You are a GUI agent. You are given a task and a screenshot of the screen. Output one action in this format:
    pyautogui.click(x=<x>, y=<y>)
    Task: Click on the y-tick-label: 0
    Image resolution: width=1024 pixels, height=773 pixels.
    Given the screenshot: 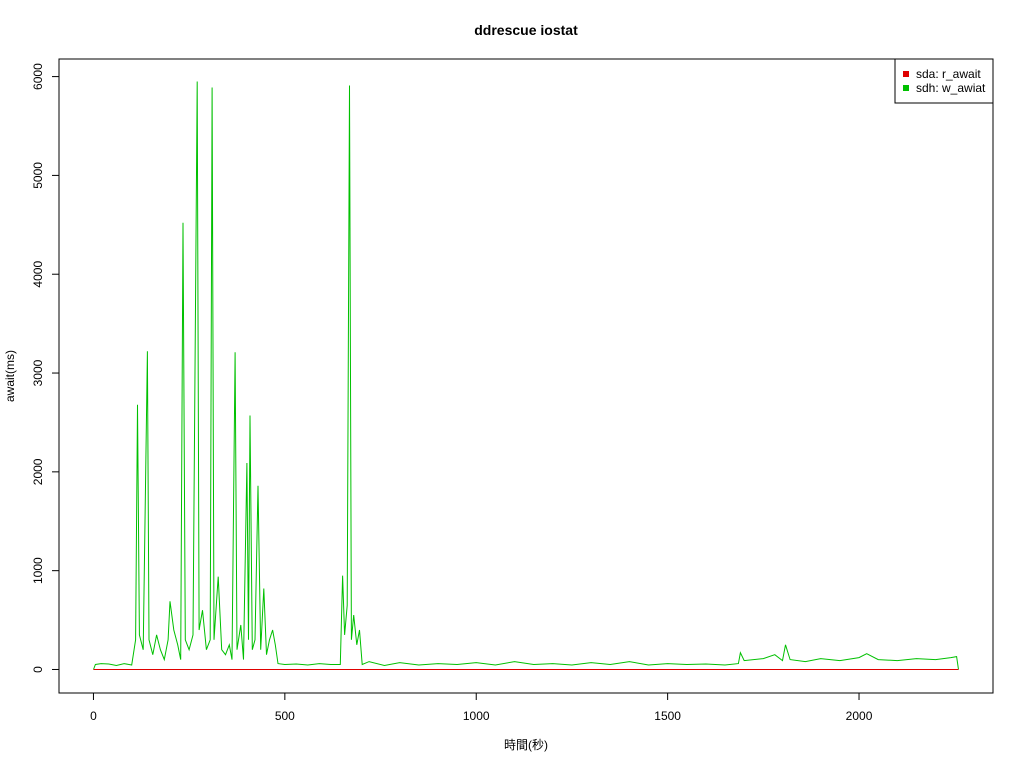 What is the action you would take?
    pyautogui.click(x=38, y=669)
    